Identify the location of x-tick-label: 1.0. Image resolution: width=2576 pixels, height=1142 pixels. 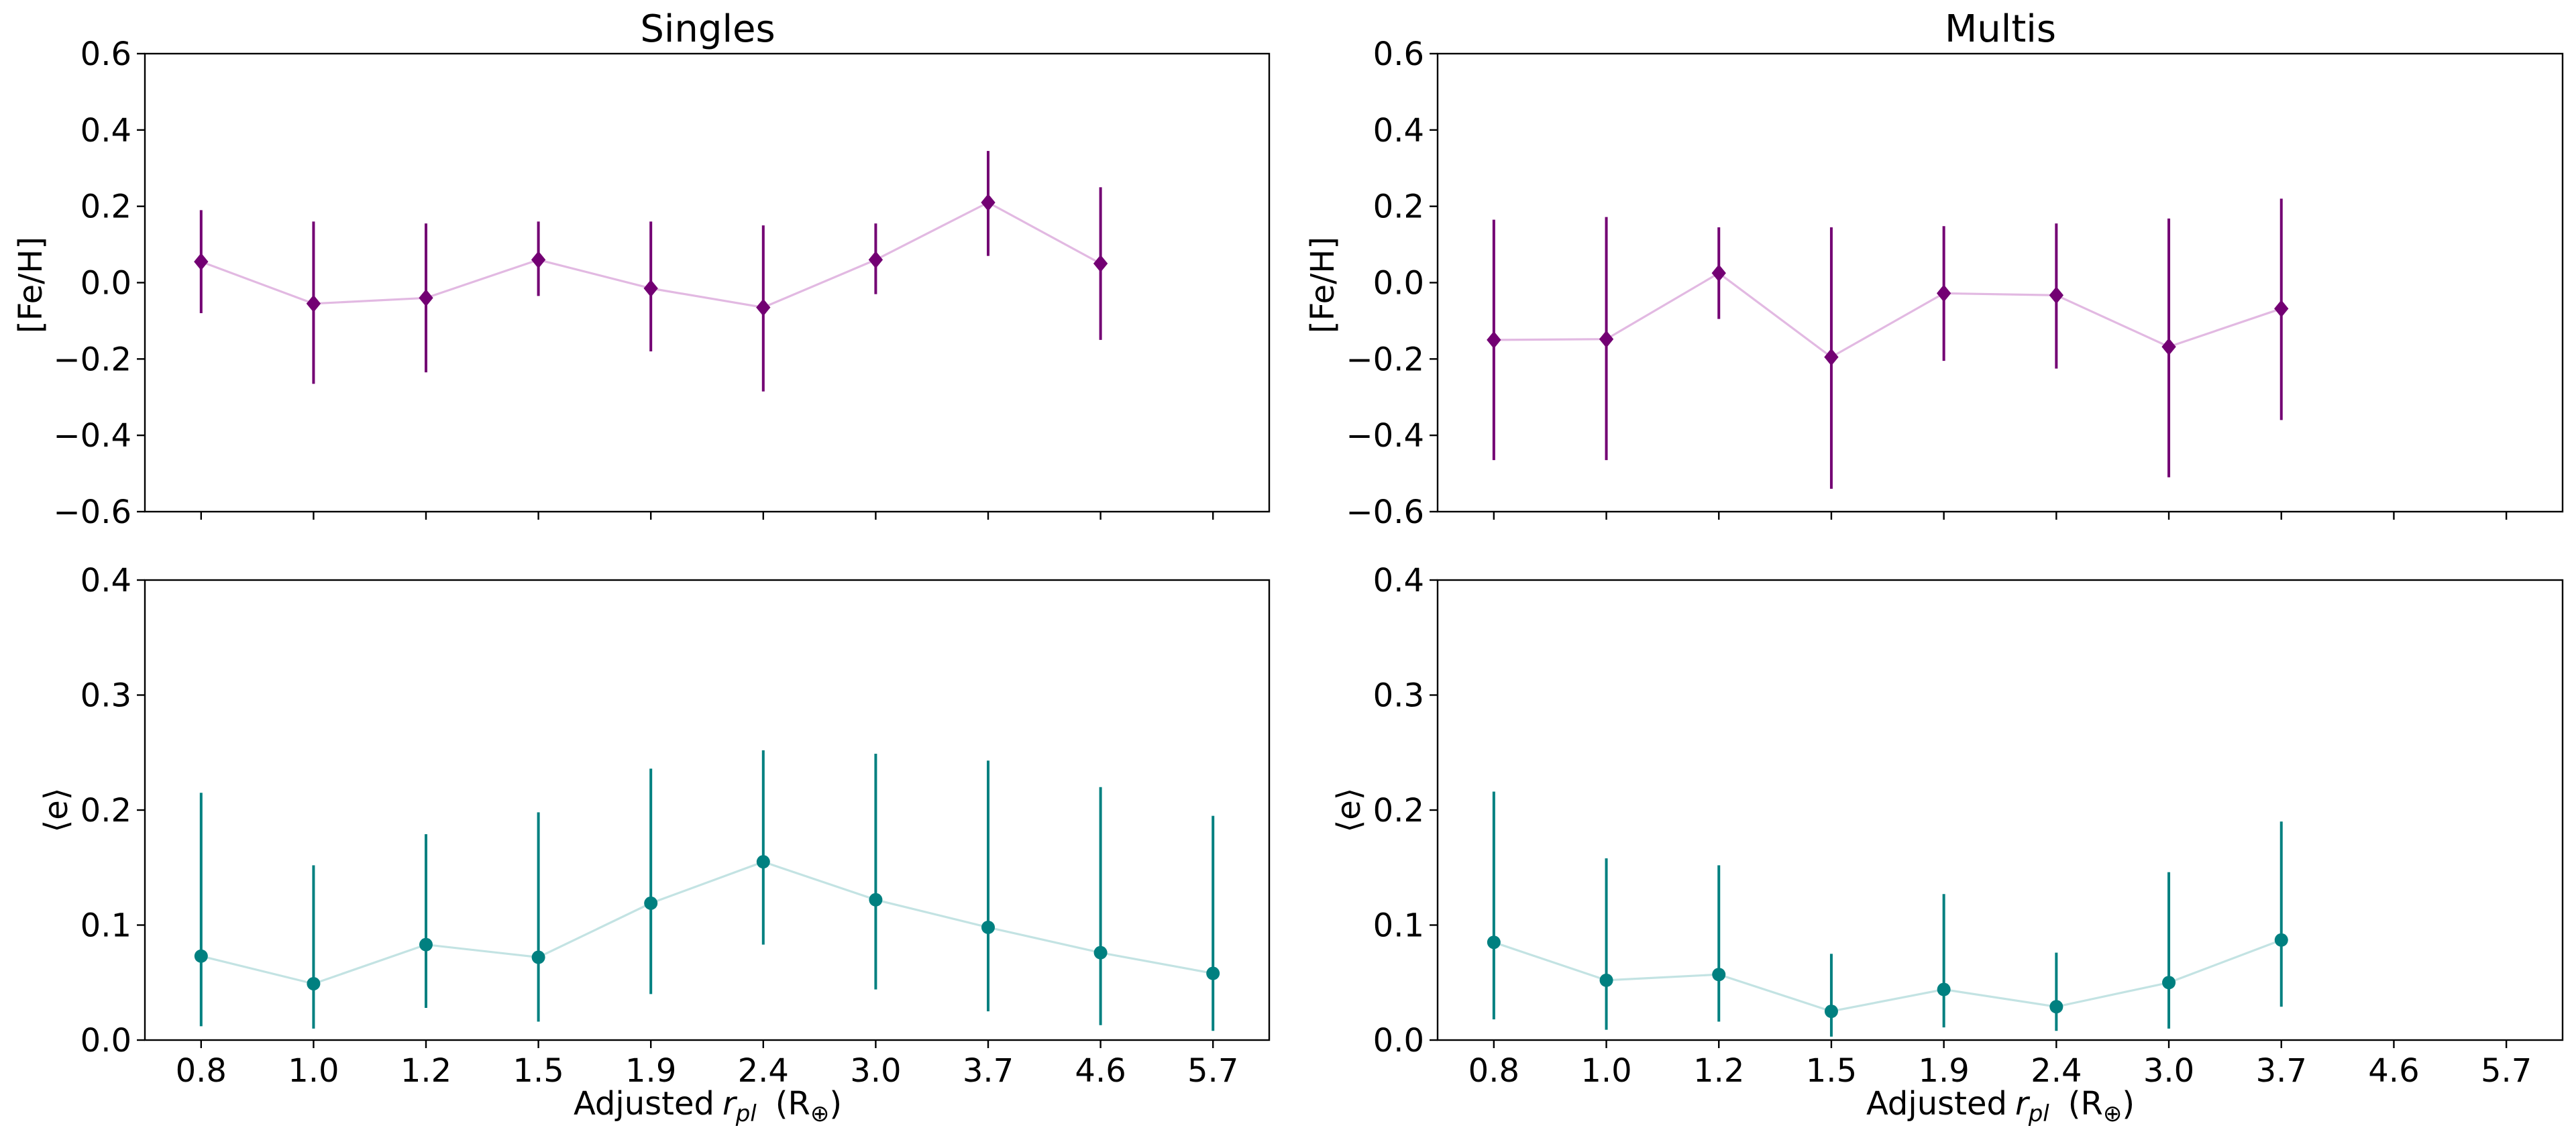
(1605, 1071).